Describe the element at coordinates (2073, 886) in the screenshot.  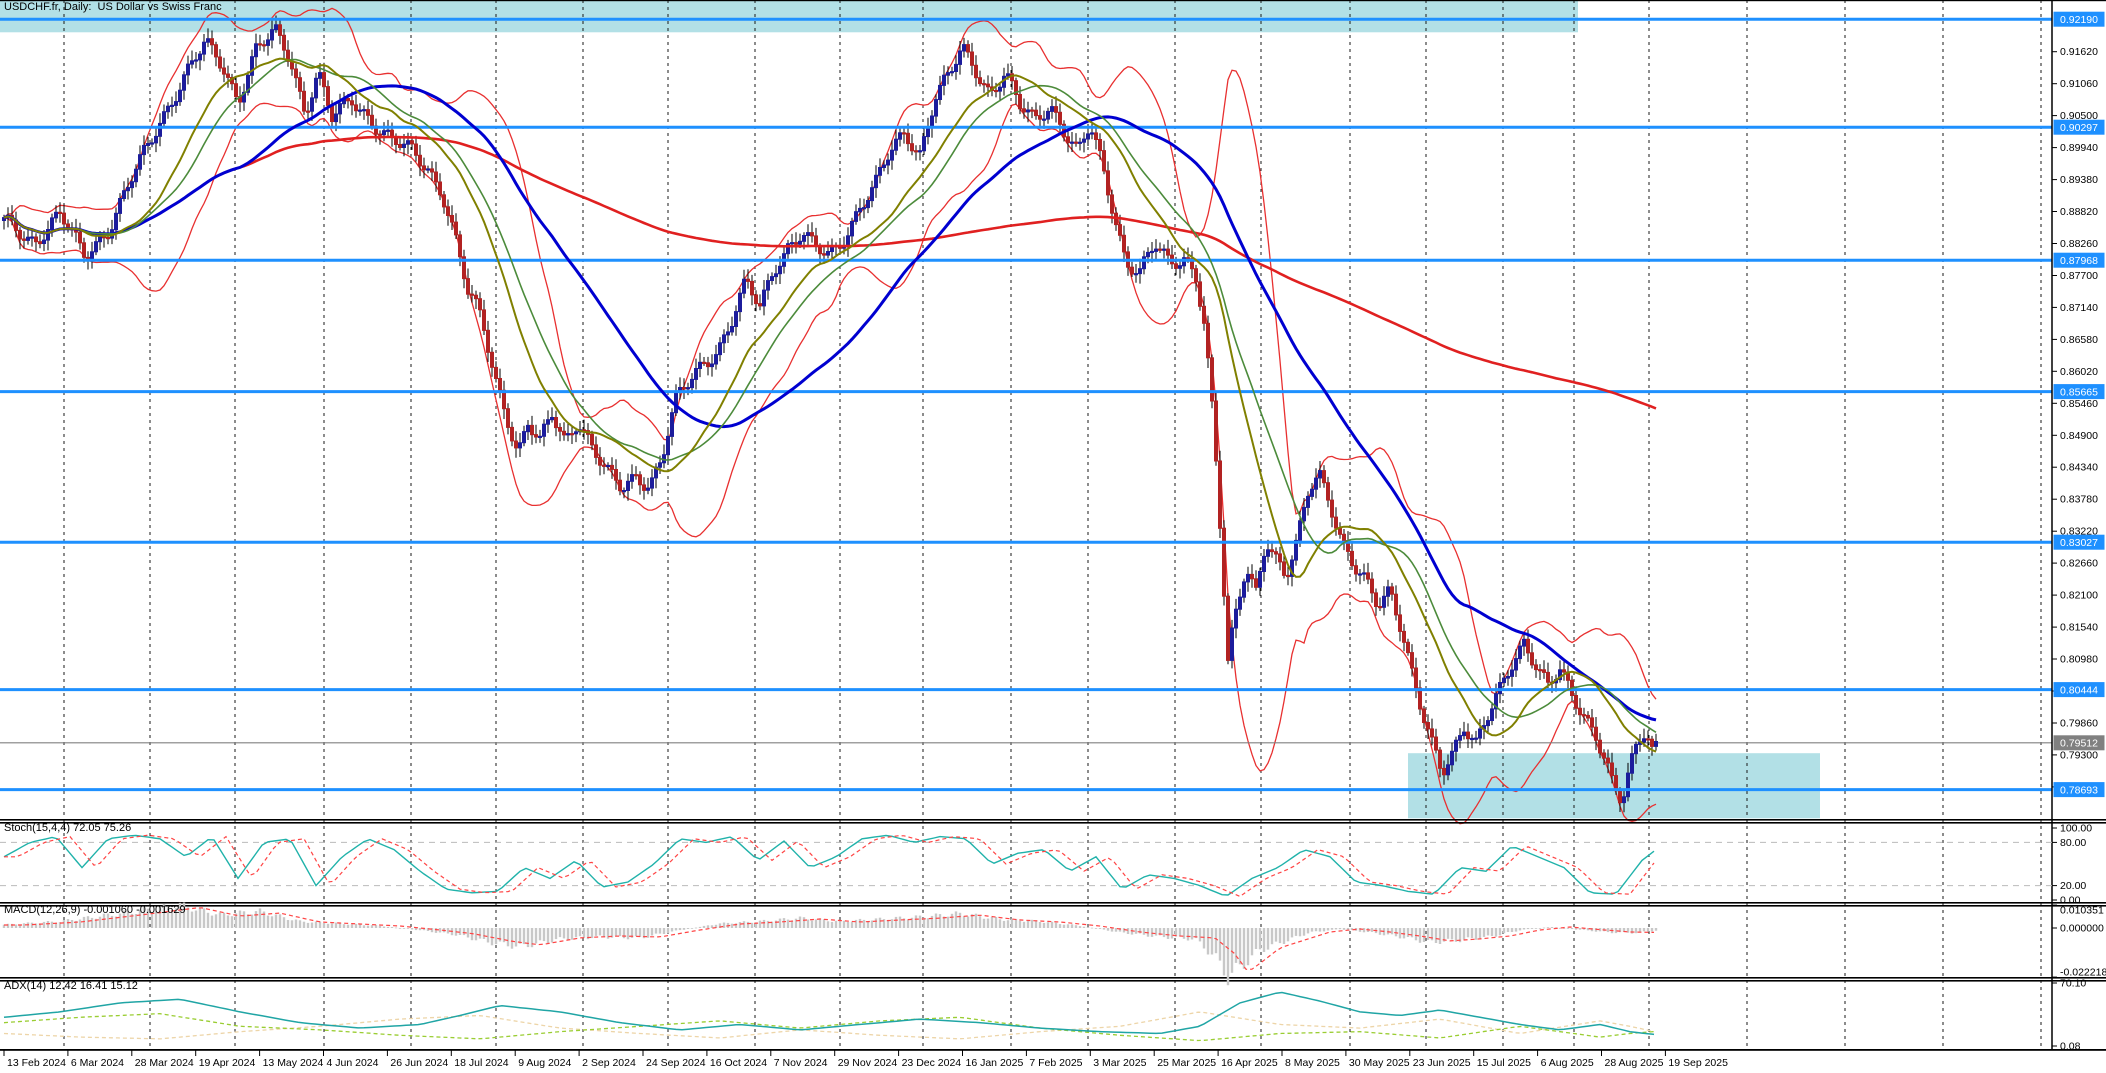
I see `svg-text: 20.00` at that location.